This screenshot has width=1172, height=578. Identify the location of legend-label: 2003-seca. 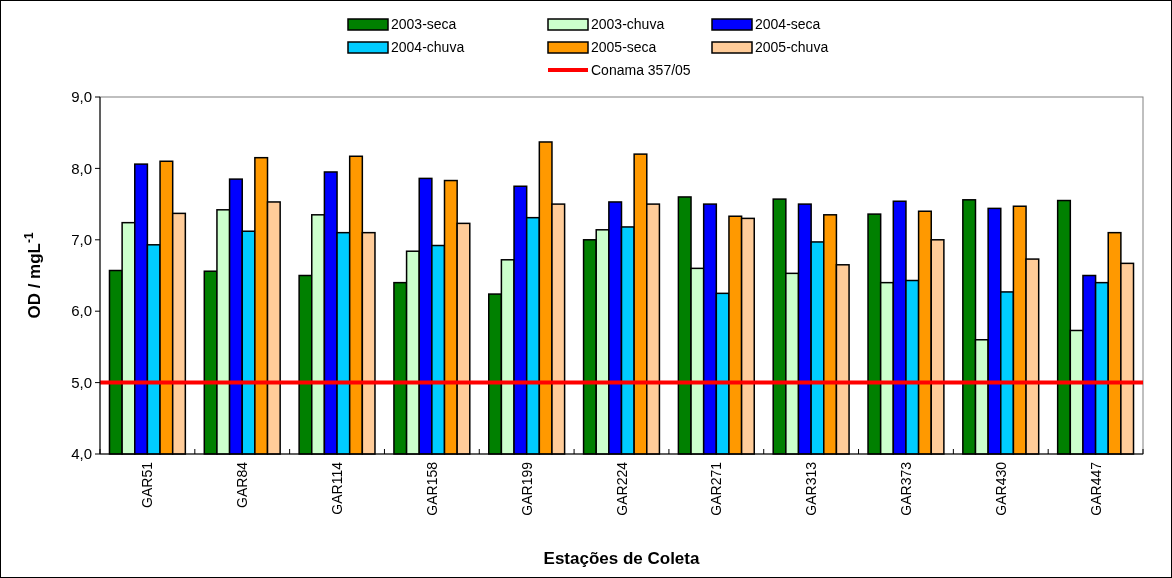
(424, 23).